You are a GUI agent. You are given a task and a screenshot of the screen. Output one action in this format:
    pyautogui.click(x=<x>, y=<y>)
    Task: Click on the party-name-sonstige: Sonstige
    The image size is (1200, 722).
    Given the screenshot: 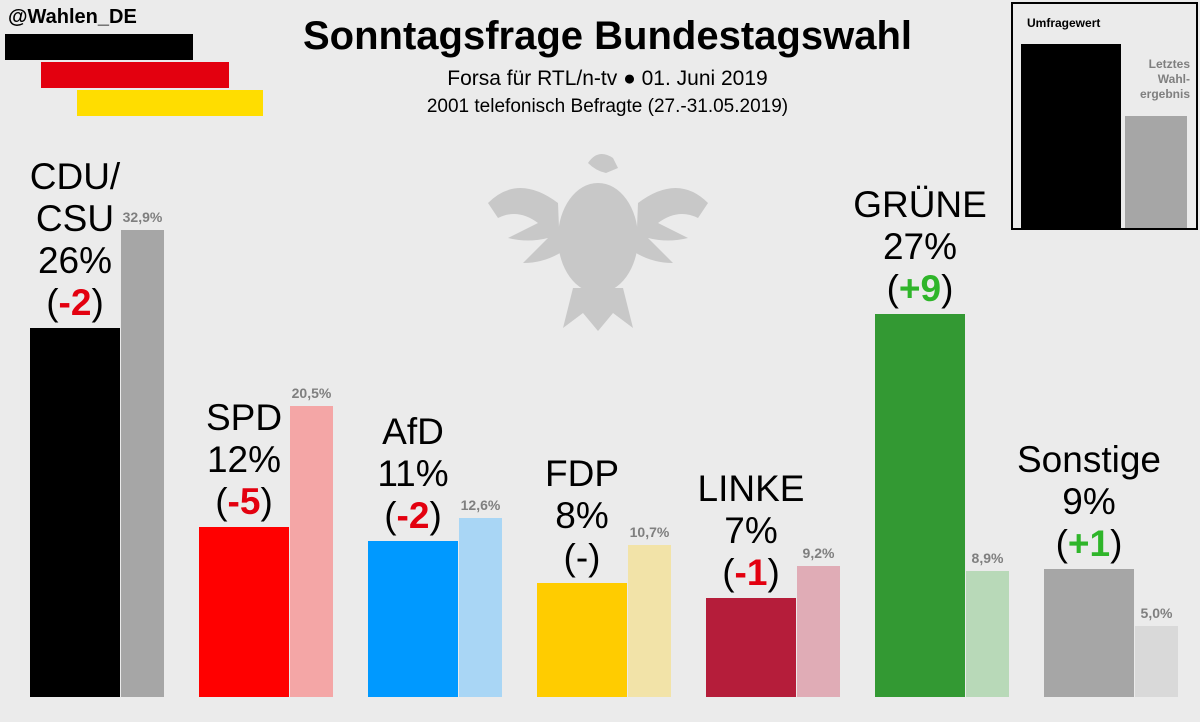 What is the action you would take?
    pyautogui.click(x=1089, y=460)
    